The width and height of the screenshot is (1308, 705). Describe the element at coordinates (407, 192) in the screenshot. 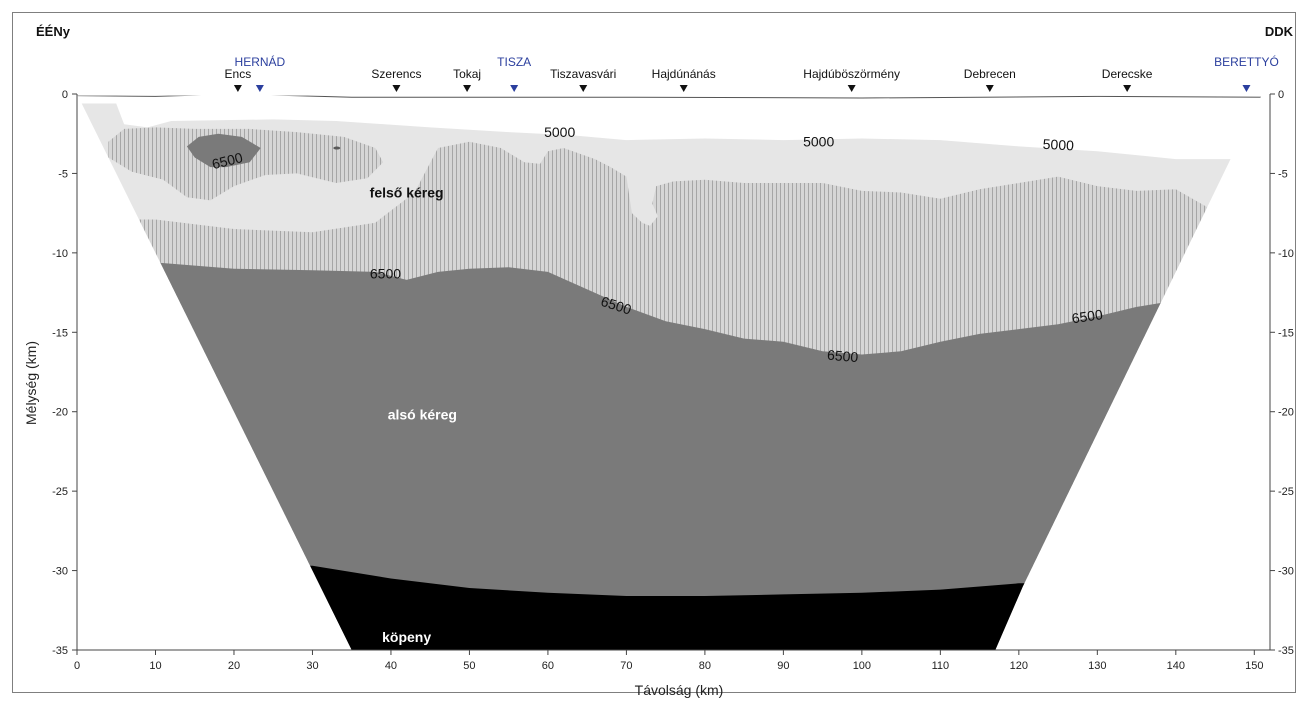

I see `layer-label: felső kéreg` at that location.